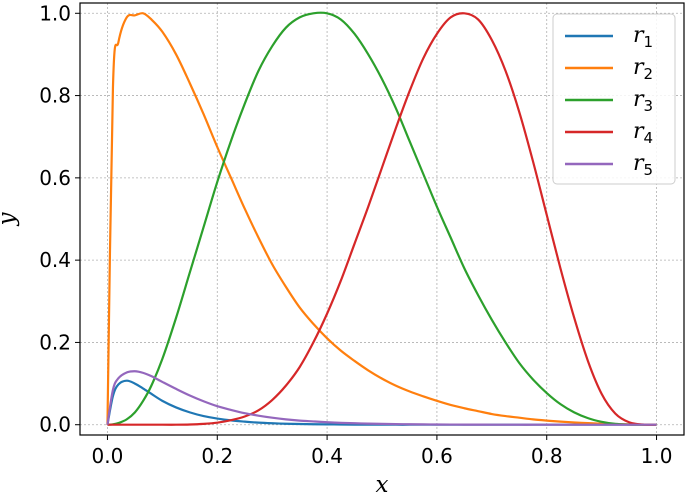  What do you see at coordinates (55, 260) in the screenshot?
I see `y-tick-label: 0.4` at bounding box center [55, 260].